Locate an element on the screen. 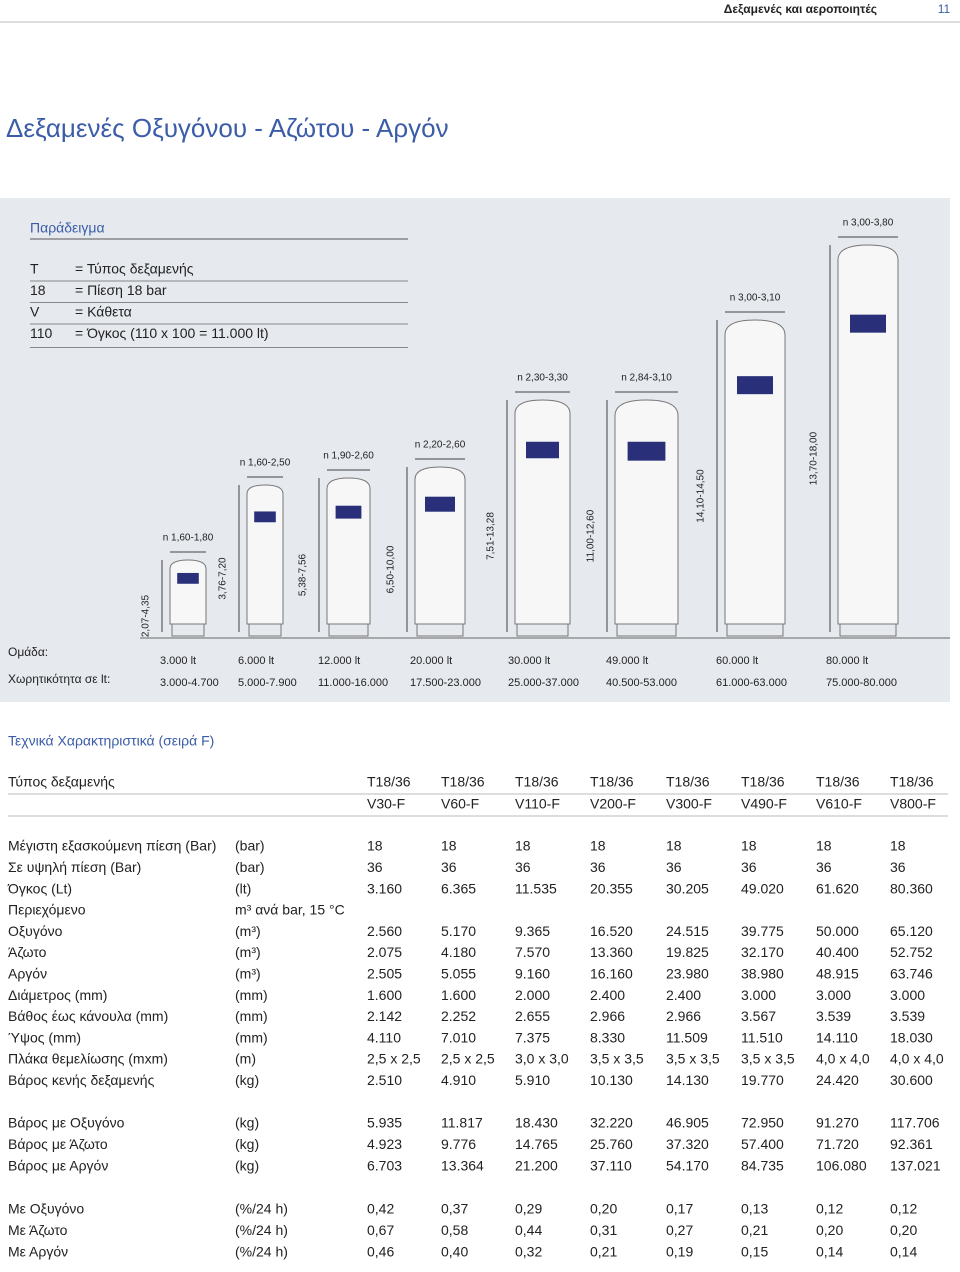  capacity: 3.000-4.700 is located at coordinates (189, 683).